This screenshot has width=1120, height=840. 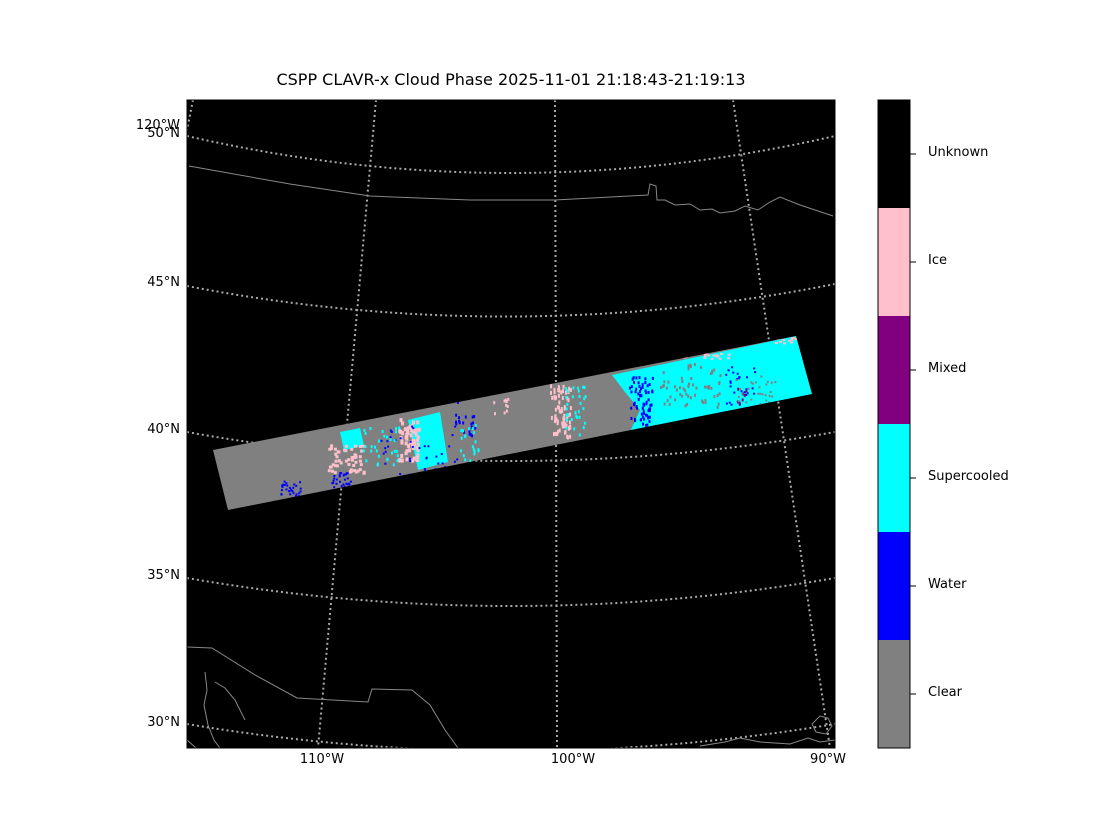 I want to click on sw-corner-coast, so click(x=192, y=743).